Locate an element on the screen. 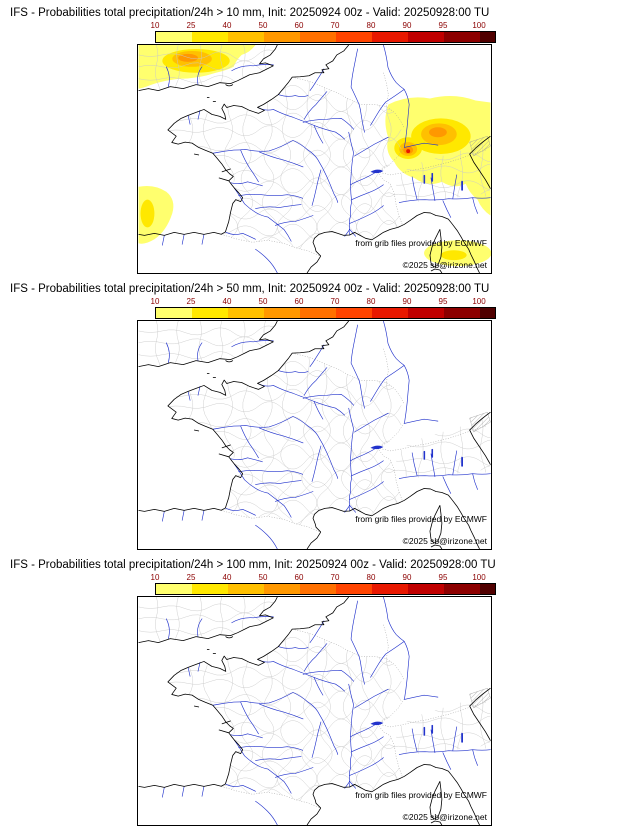  precip-blob-ligurian-coast is located at coordinates (457, 253).